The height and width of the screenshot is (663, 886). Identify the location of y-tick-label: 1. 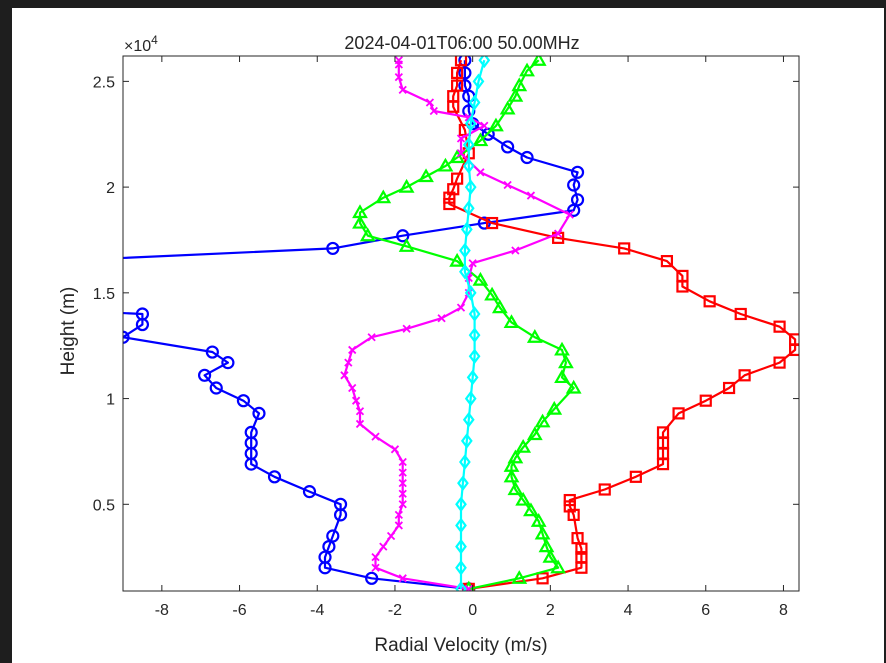
(110, 400).